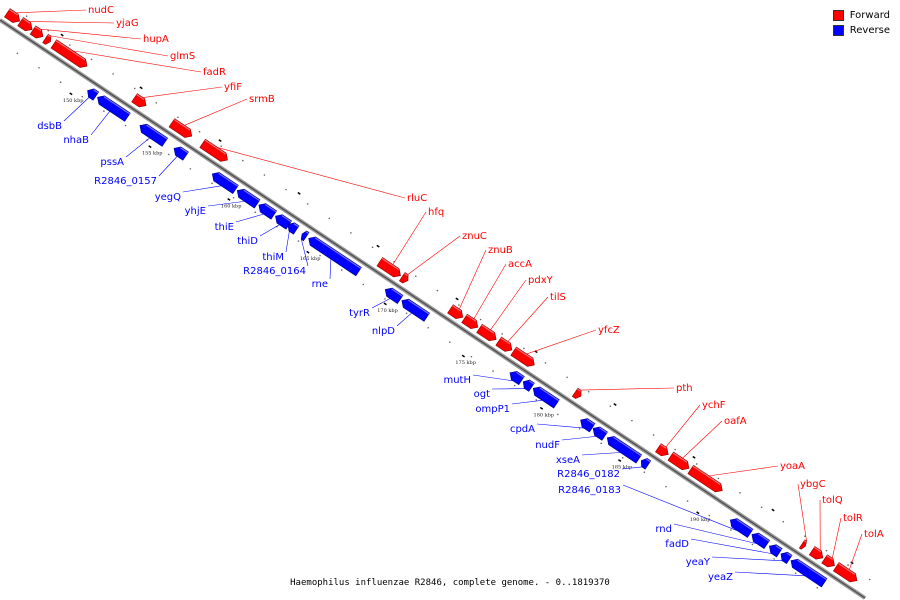  I want to click on legend-reverse-label: Reverse, so click(869, 30).